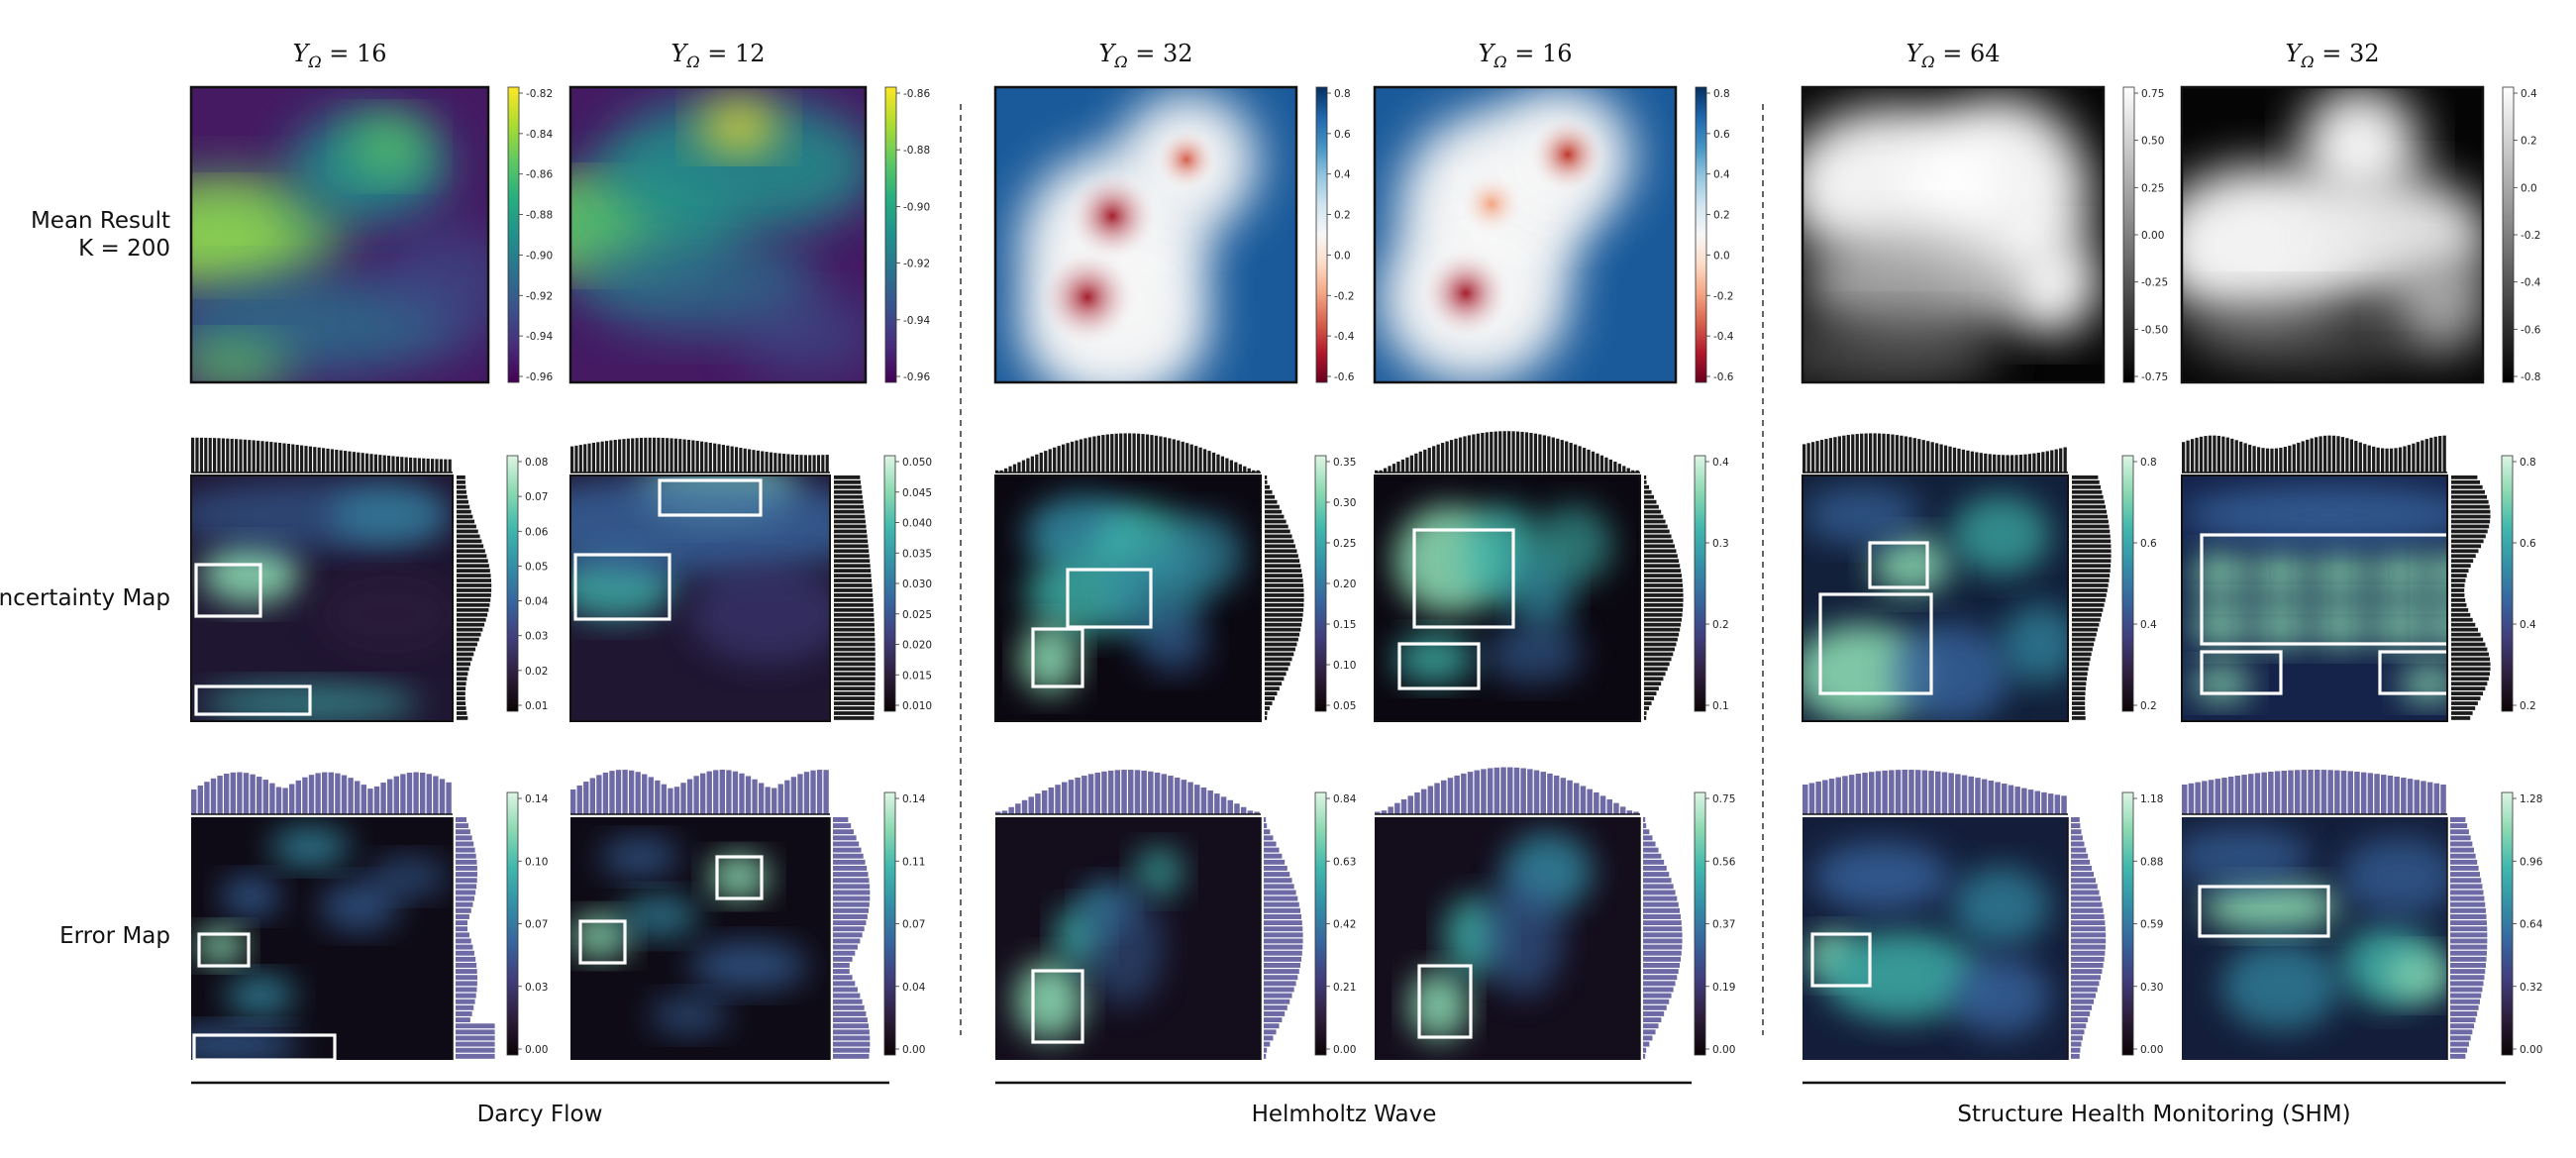  I want to click on colorbar-tick-label: 0.6, so click(2148, 544).